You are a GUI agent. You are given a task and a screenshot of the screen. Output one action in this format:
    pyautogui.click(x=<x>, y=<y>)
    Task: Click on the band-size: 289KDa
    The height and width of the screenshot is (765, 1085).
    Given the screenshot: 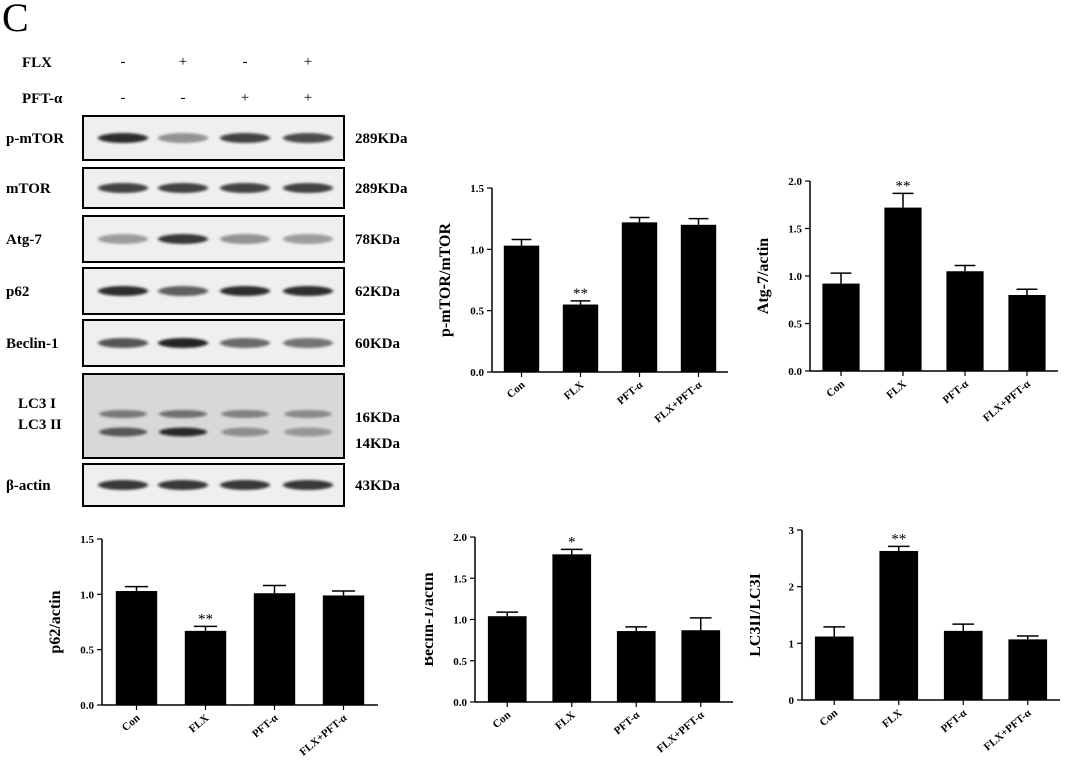 What is the action you would take?
    pyautogui.click(x=381, y=189)
    